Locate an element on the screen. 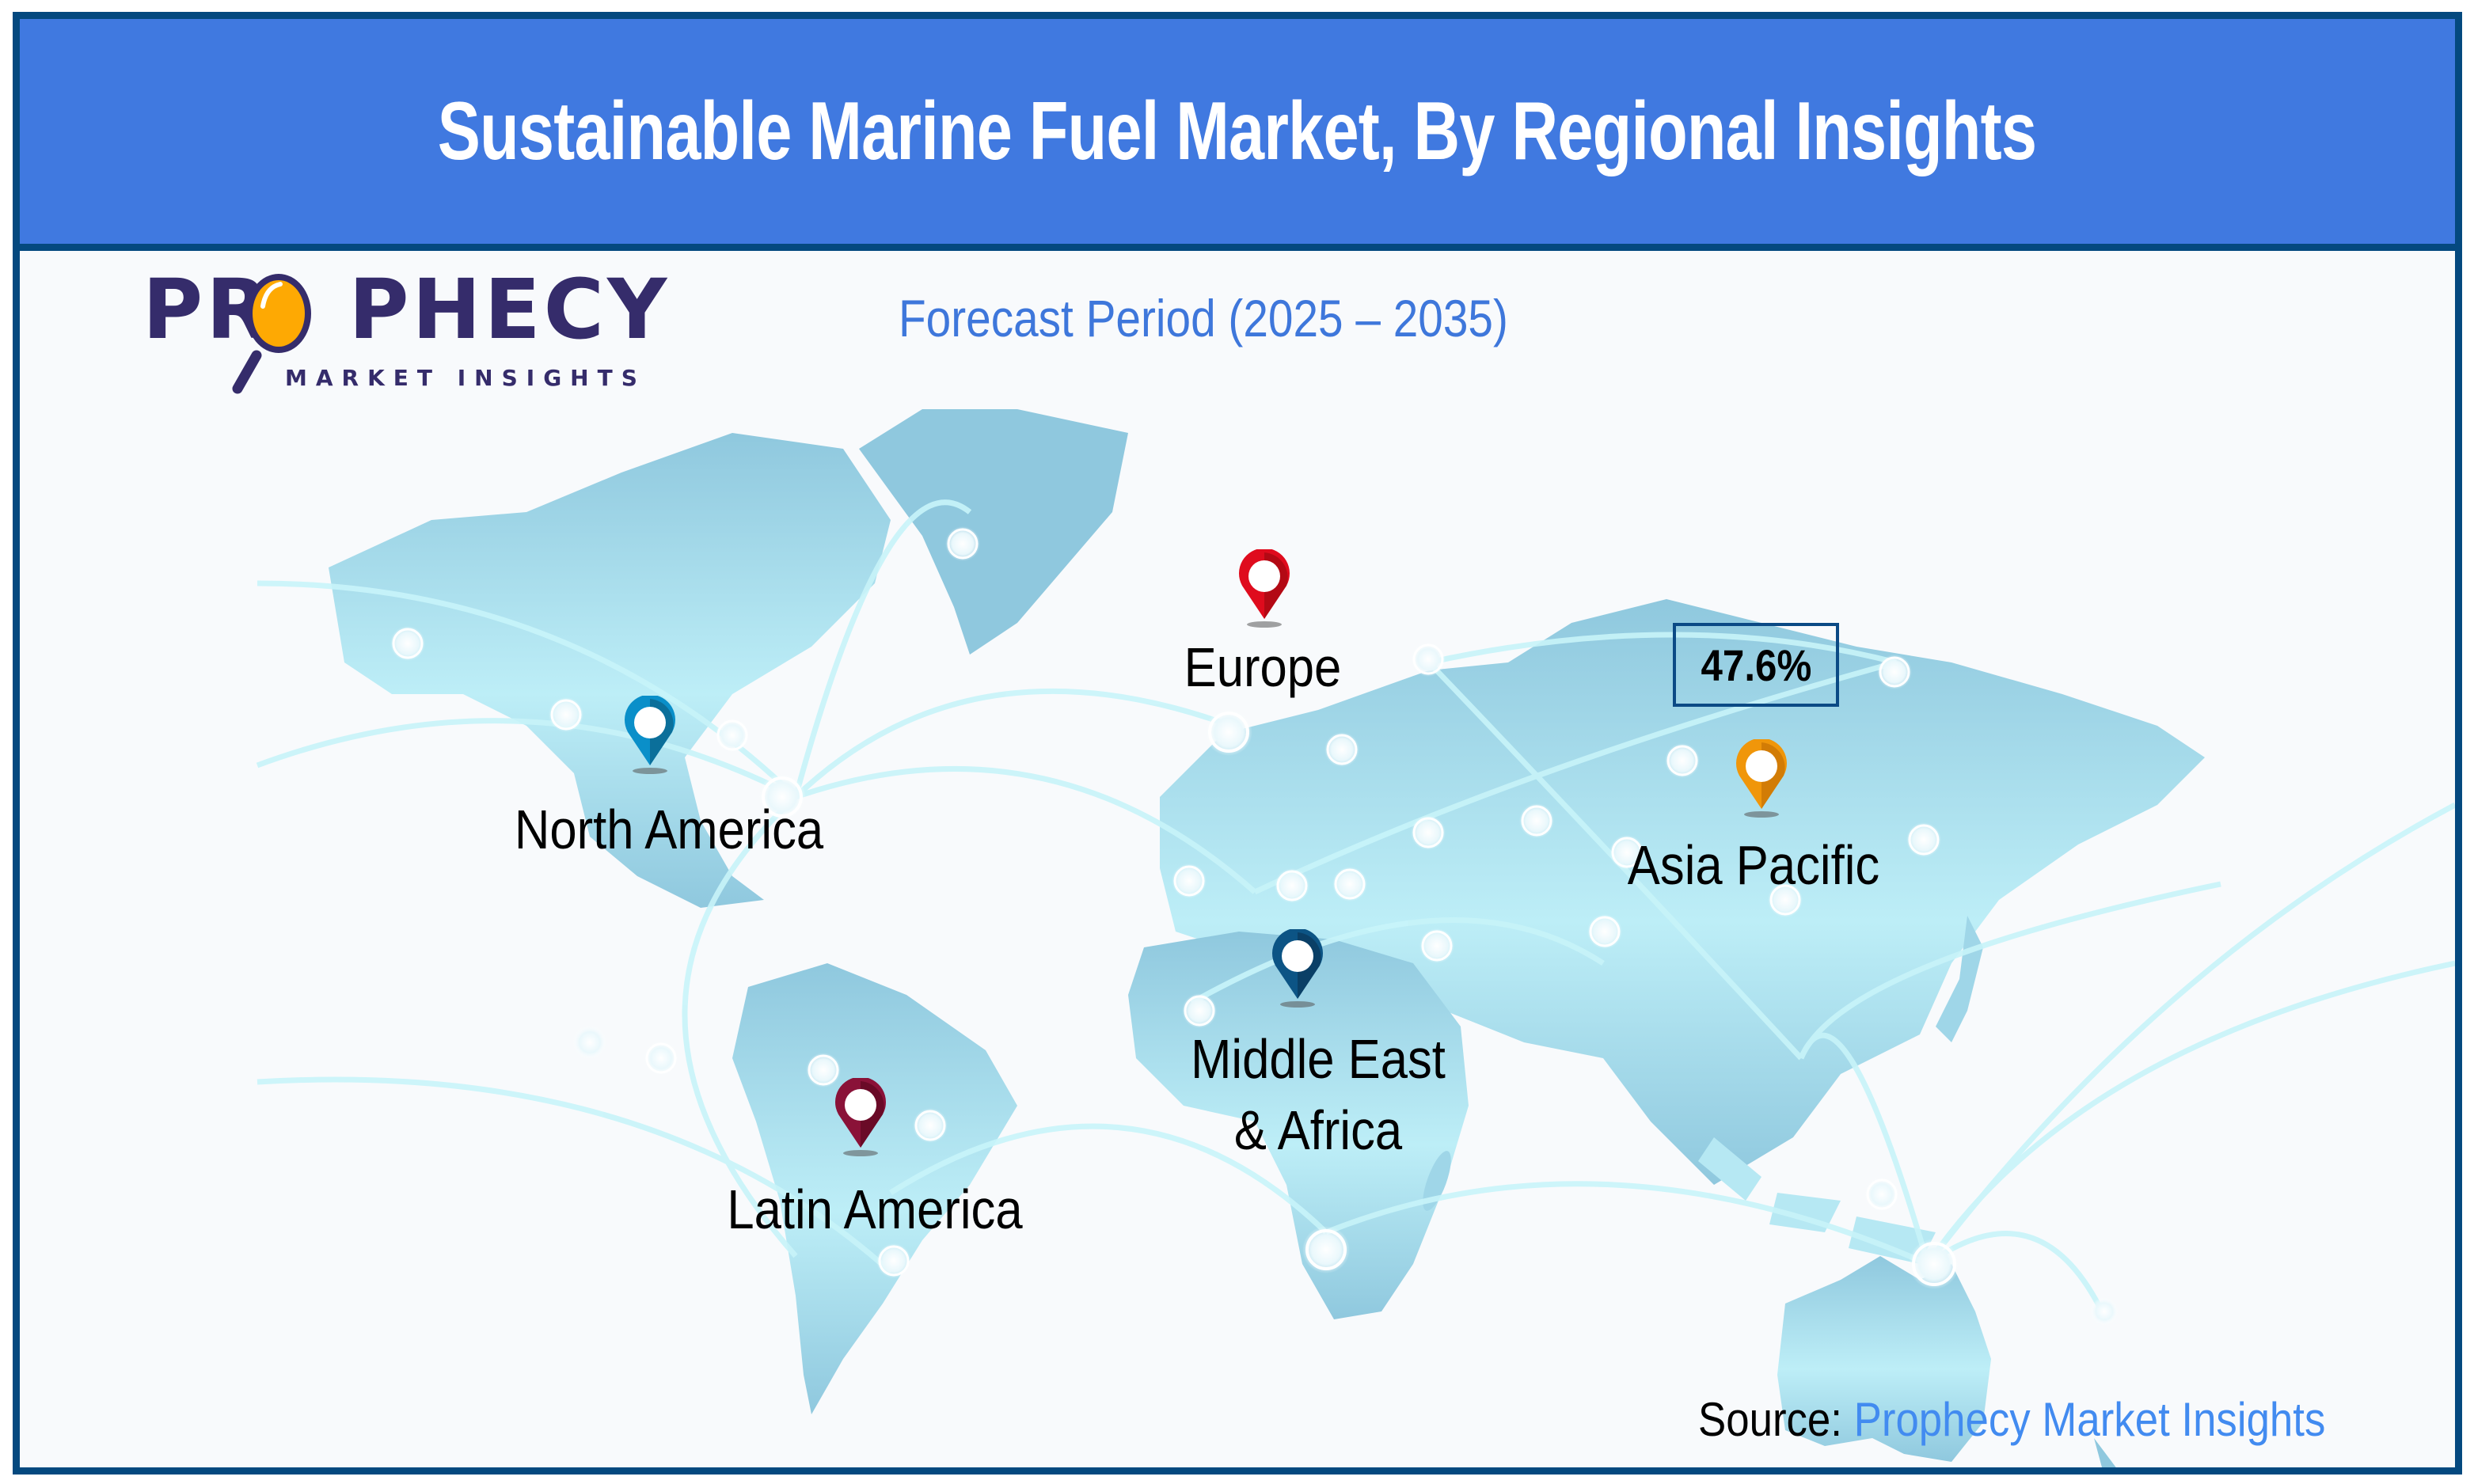 The image size is (2474, 1484). source-note: Source: Prophecy Market Insights is located at coordinates (2011, 1419).